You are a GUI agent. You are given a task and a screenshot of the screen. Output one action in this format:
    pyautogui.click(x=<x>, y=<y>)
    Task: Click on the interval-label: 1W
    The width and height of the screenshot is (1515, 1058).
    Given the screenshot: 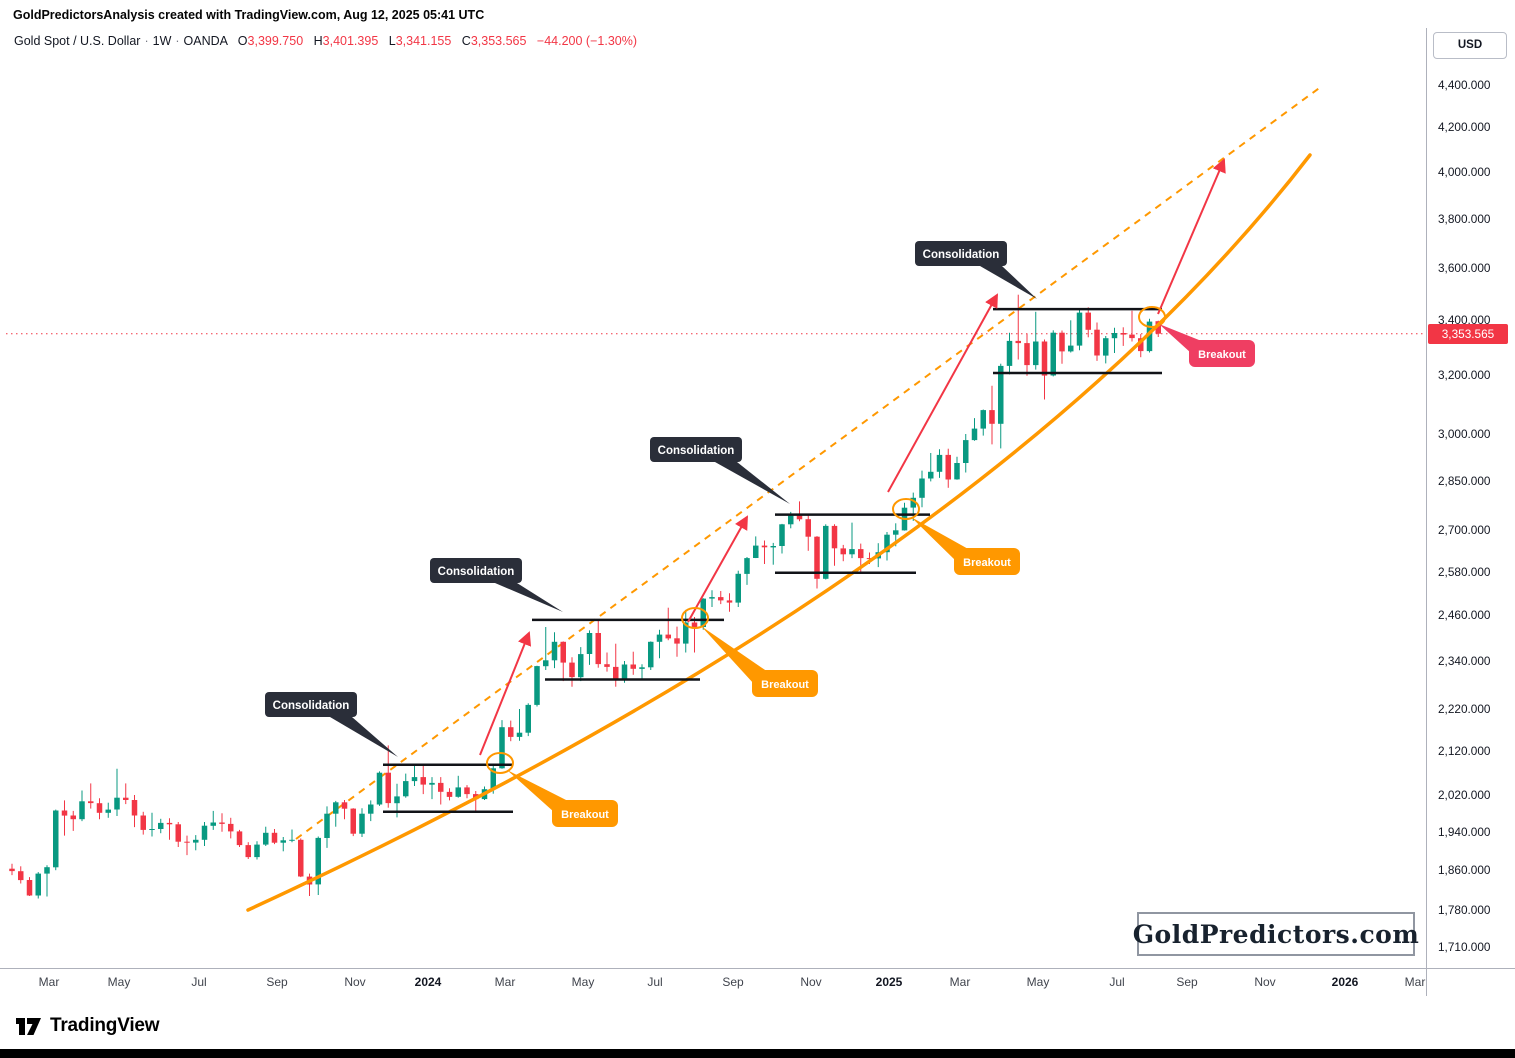 What is the action you would take?
    pyautogui.click(x=162, y=41)
    